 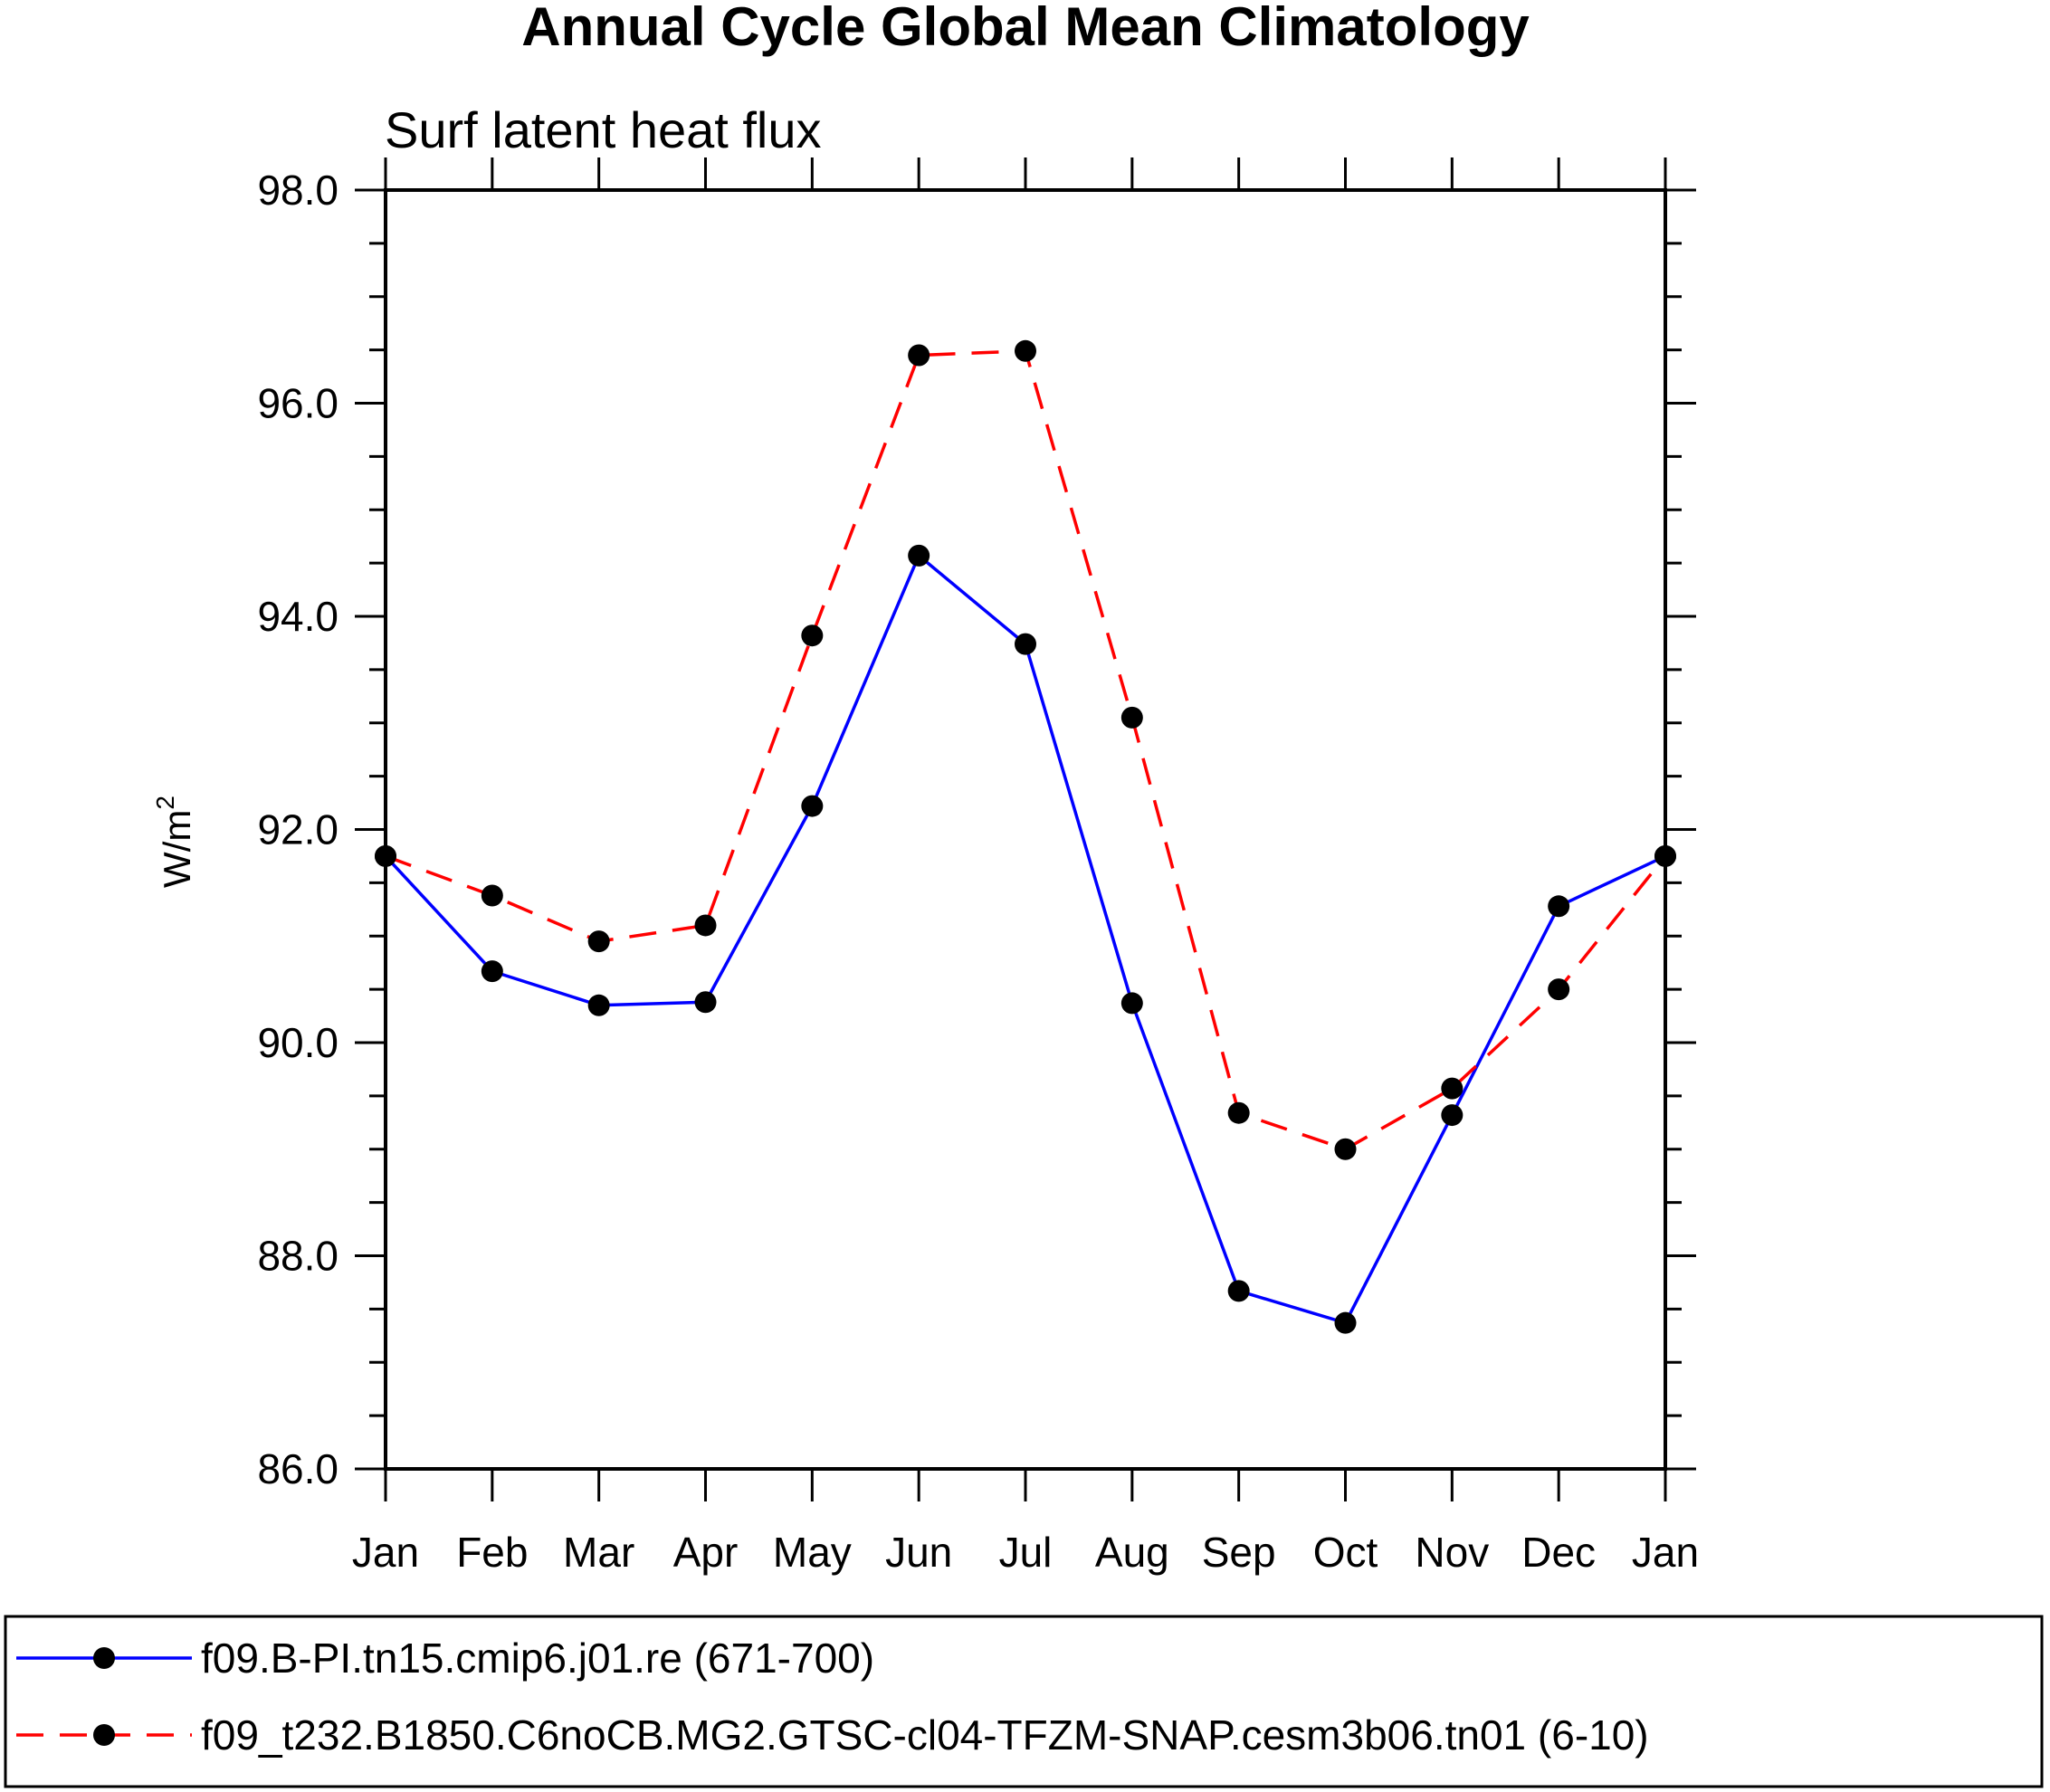 What do you see at coordinates (599, 1552) in the screenshot?
I see `x-tick-label: Mar` at bounding box center [599, 1552].